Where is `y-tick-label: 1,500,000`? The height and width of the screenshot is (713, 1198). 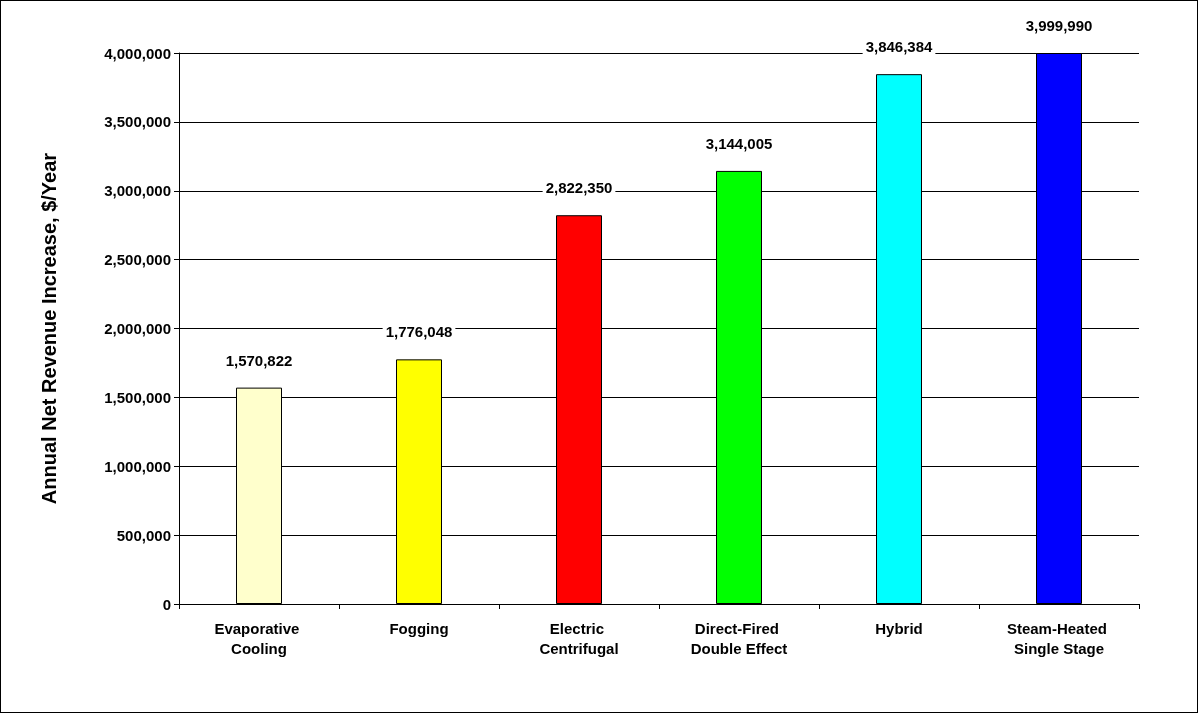
y-tick-label: 1,500,000 is located at coordinates (137, 397).